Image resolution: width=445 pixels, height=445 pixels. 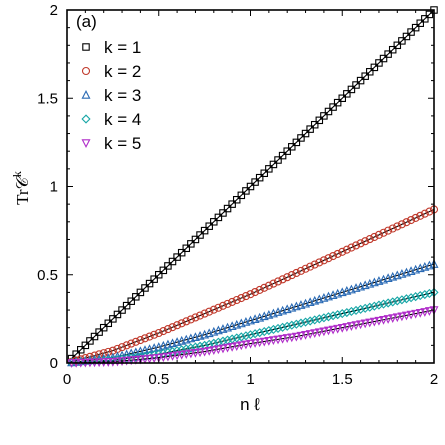 I want to click on x-axis-label: n ℓ, so click(x=250, y=404).